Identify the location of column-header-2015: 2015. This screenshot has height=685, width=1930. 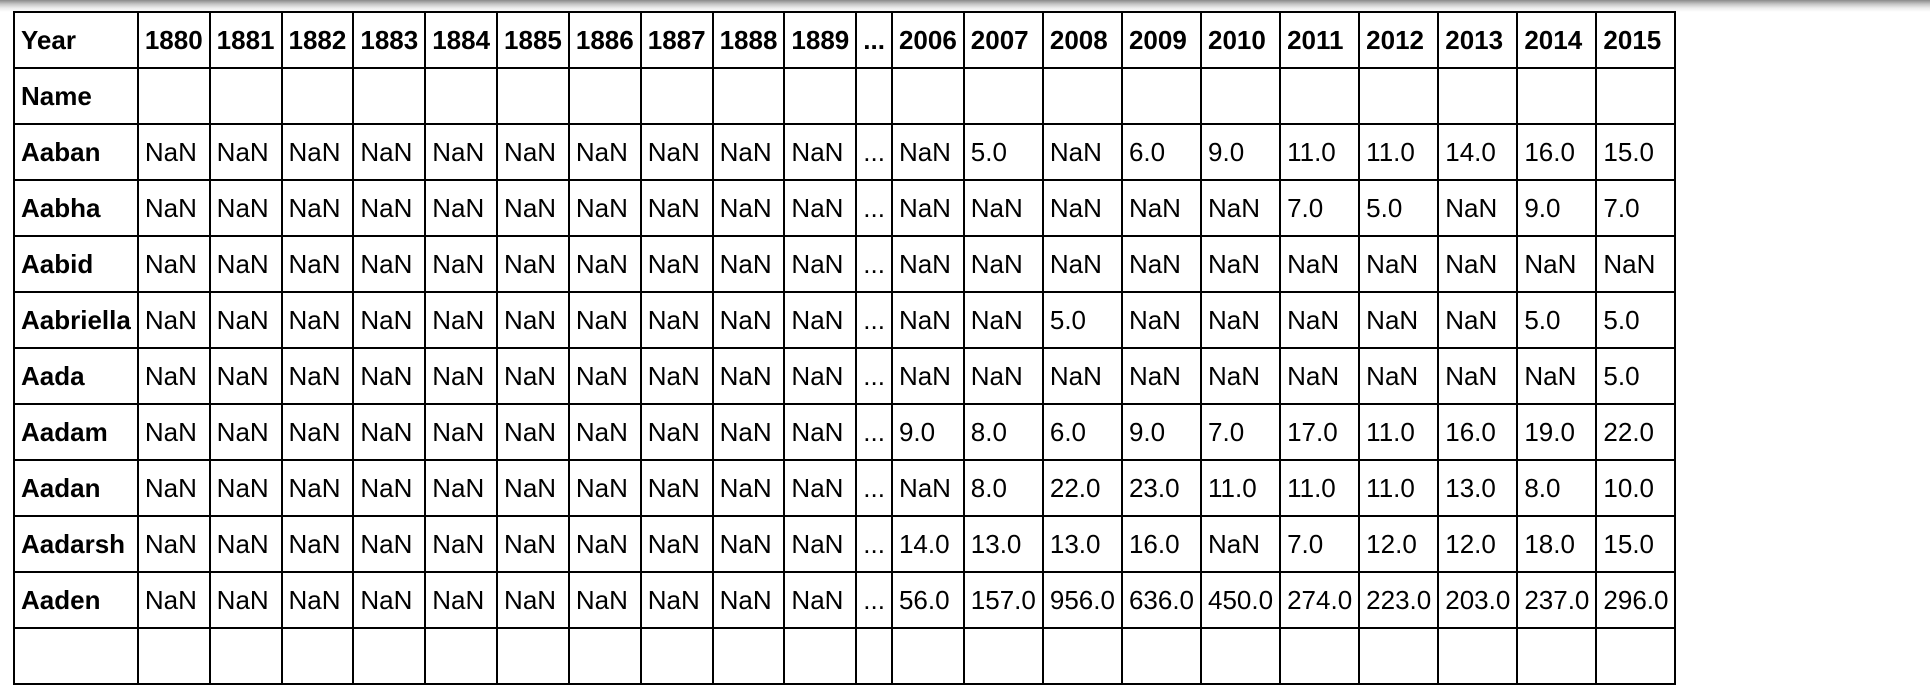
(1636, 40).